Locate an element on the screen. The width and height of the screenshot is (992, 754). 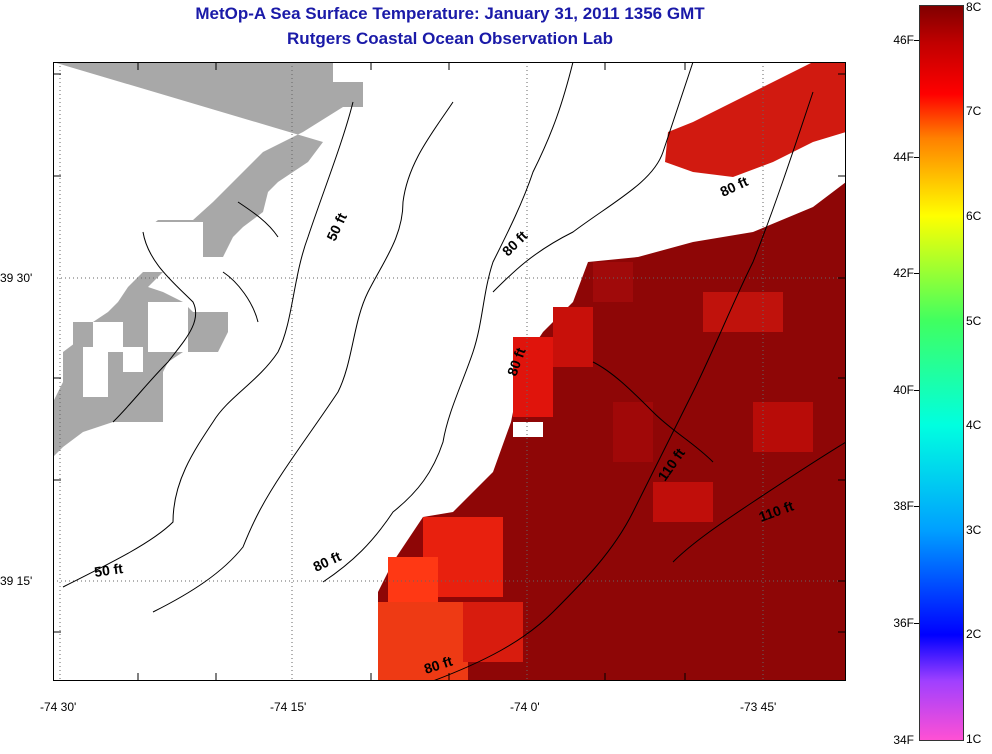
colorbar-f-label: 42F is located at coordinates (903, 273).